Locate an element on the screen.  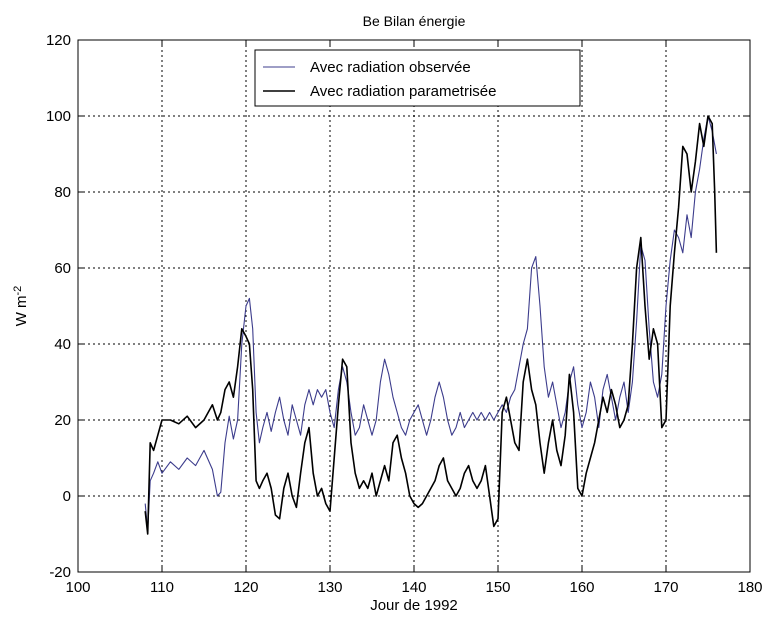
y-axis-label: W m-2 is located at coordinates (21, 306).